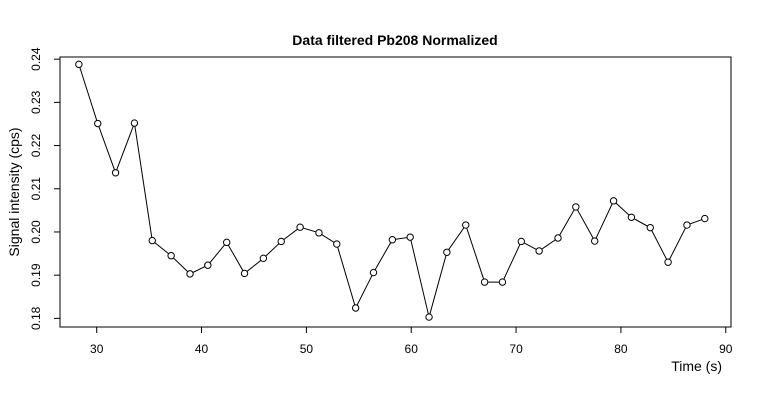 The height and width of the screenshot is (400, 760). I want to click on x-tick-label: 70, so click(516, 349).